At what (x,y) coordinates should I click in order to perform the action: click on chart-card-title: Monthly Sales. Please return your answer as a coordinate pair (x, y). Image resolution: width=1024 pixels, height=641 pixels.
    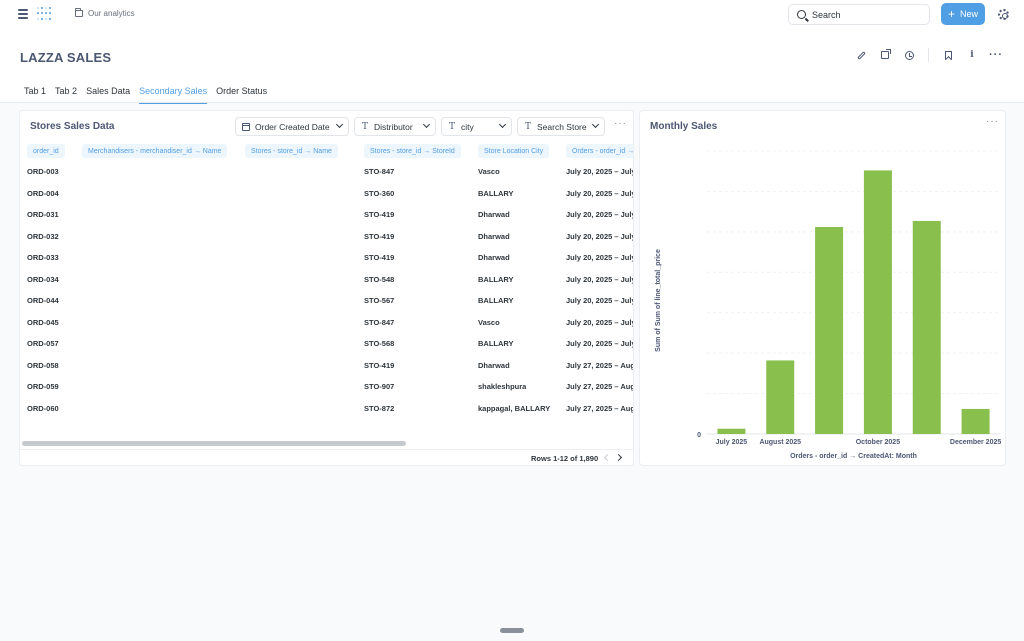
    Looking at the image, I should click on (684, 126).